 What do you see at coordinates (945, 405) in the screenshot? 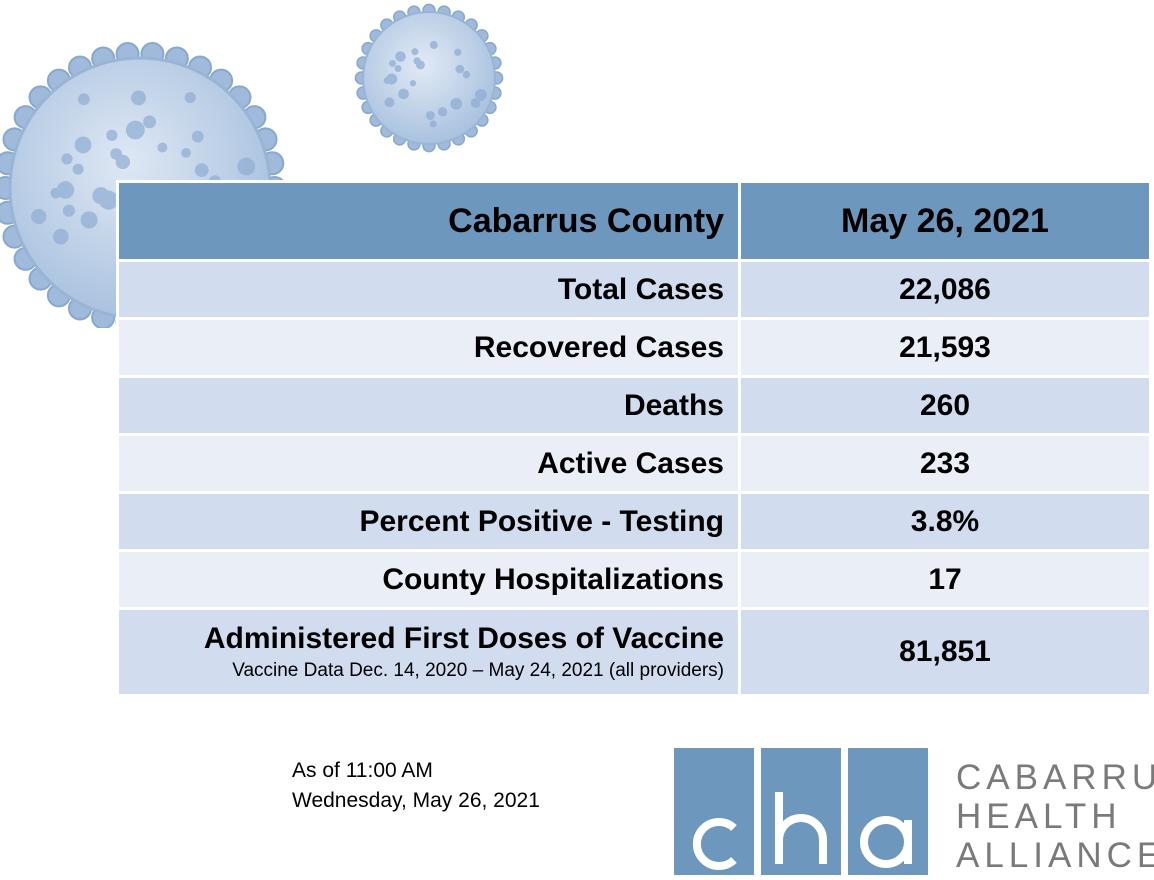
I see `row-value: 260` at bounding box center [945, 405].